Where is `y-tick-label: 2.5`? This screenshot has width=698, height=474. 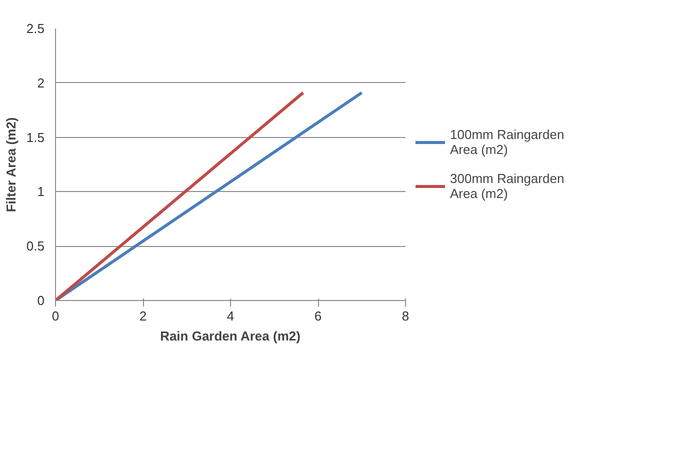 y-tick-label: 2.5 is located at coordinates (35, 28).